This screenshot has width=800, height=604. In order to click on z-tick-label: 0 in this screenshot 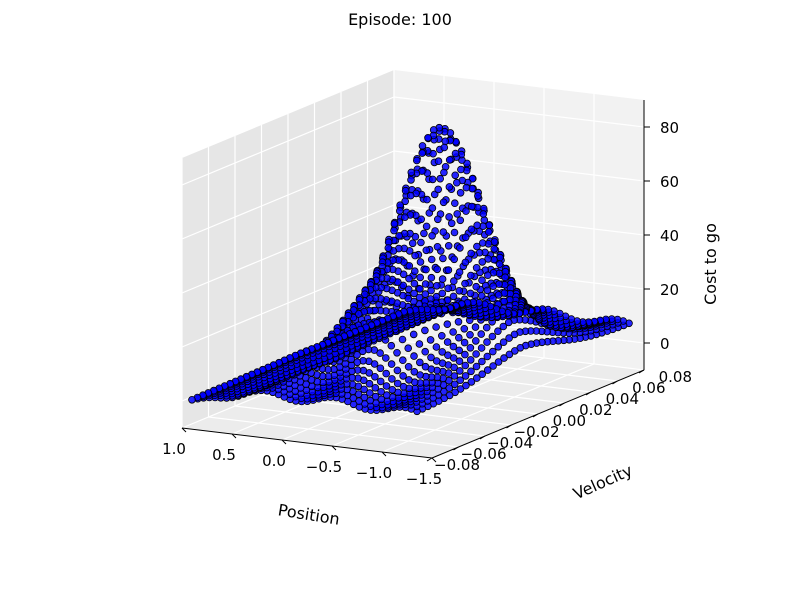, I will do `click(665, 344)`.